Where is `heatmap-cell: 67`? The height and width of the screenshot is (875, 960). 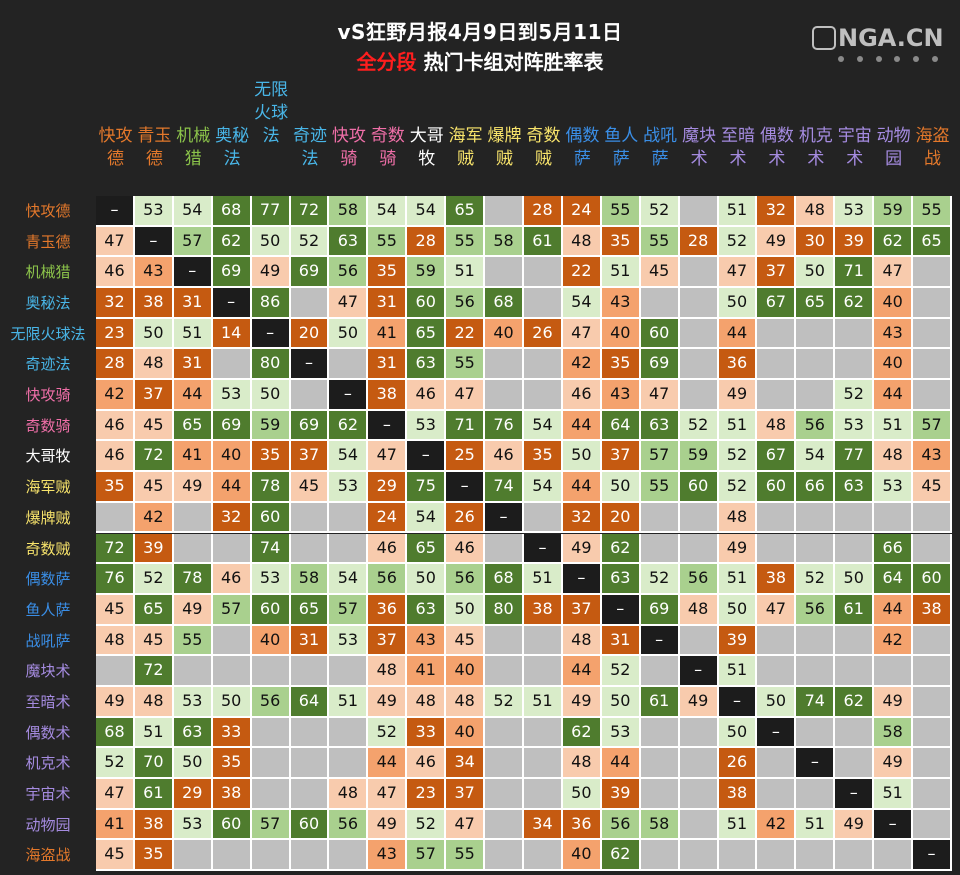 heatmap-cell: 67 is located at coordinates (777, 303).